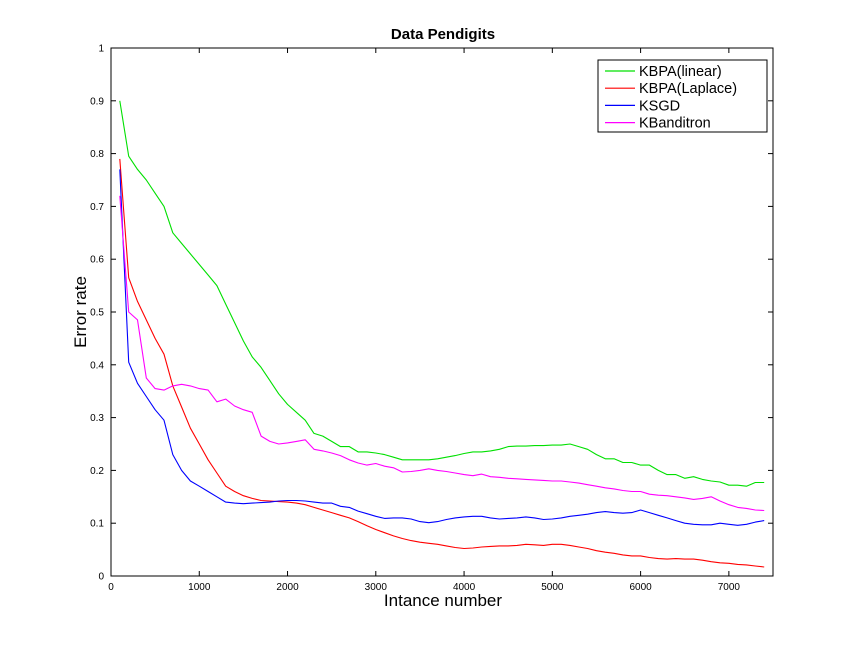 The image size is (855, 648). I want to click on x-tick-label: 6000, so click(640, 587).